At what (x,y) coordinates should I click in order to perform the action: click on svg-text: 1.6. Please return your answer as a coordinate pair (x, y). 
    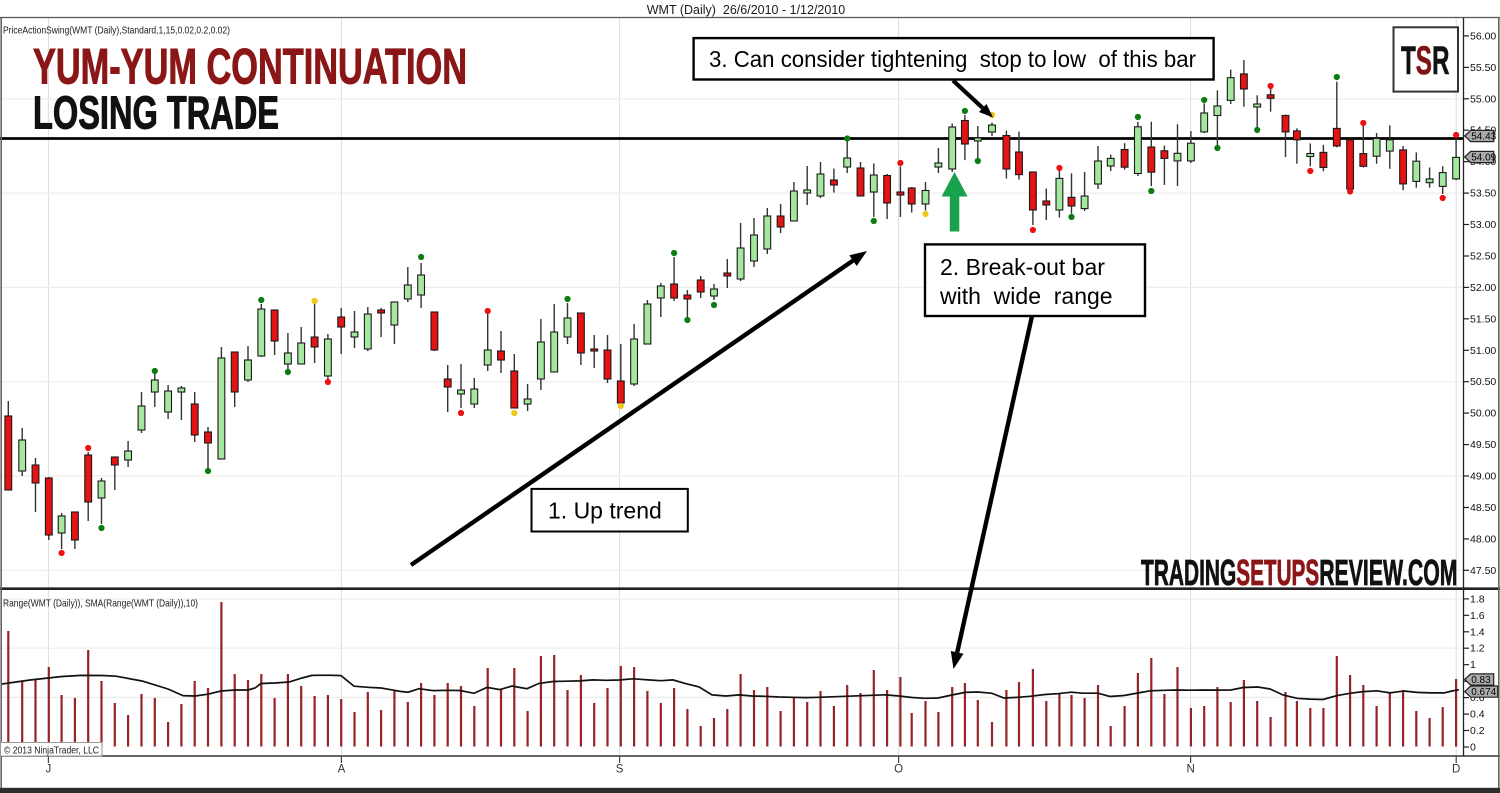
    Looking at the image, I should click on (1477, 616).